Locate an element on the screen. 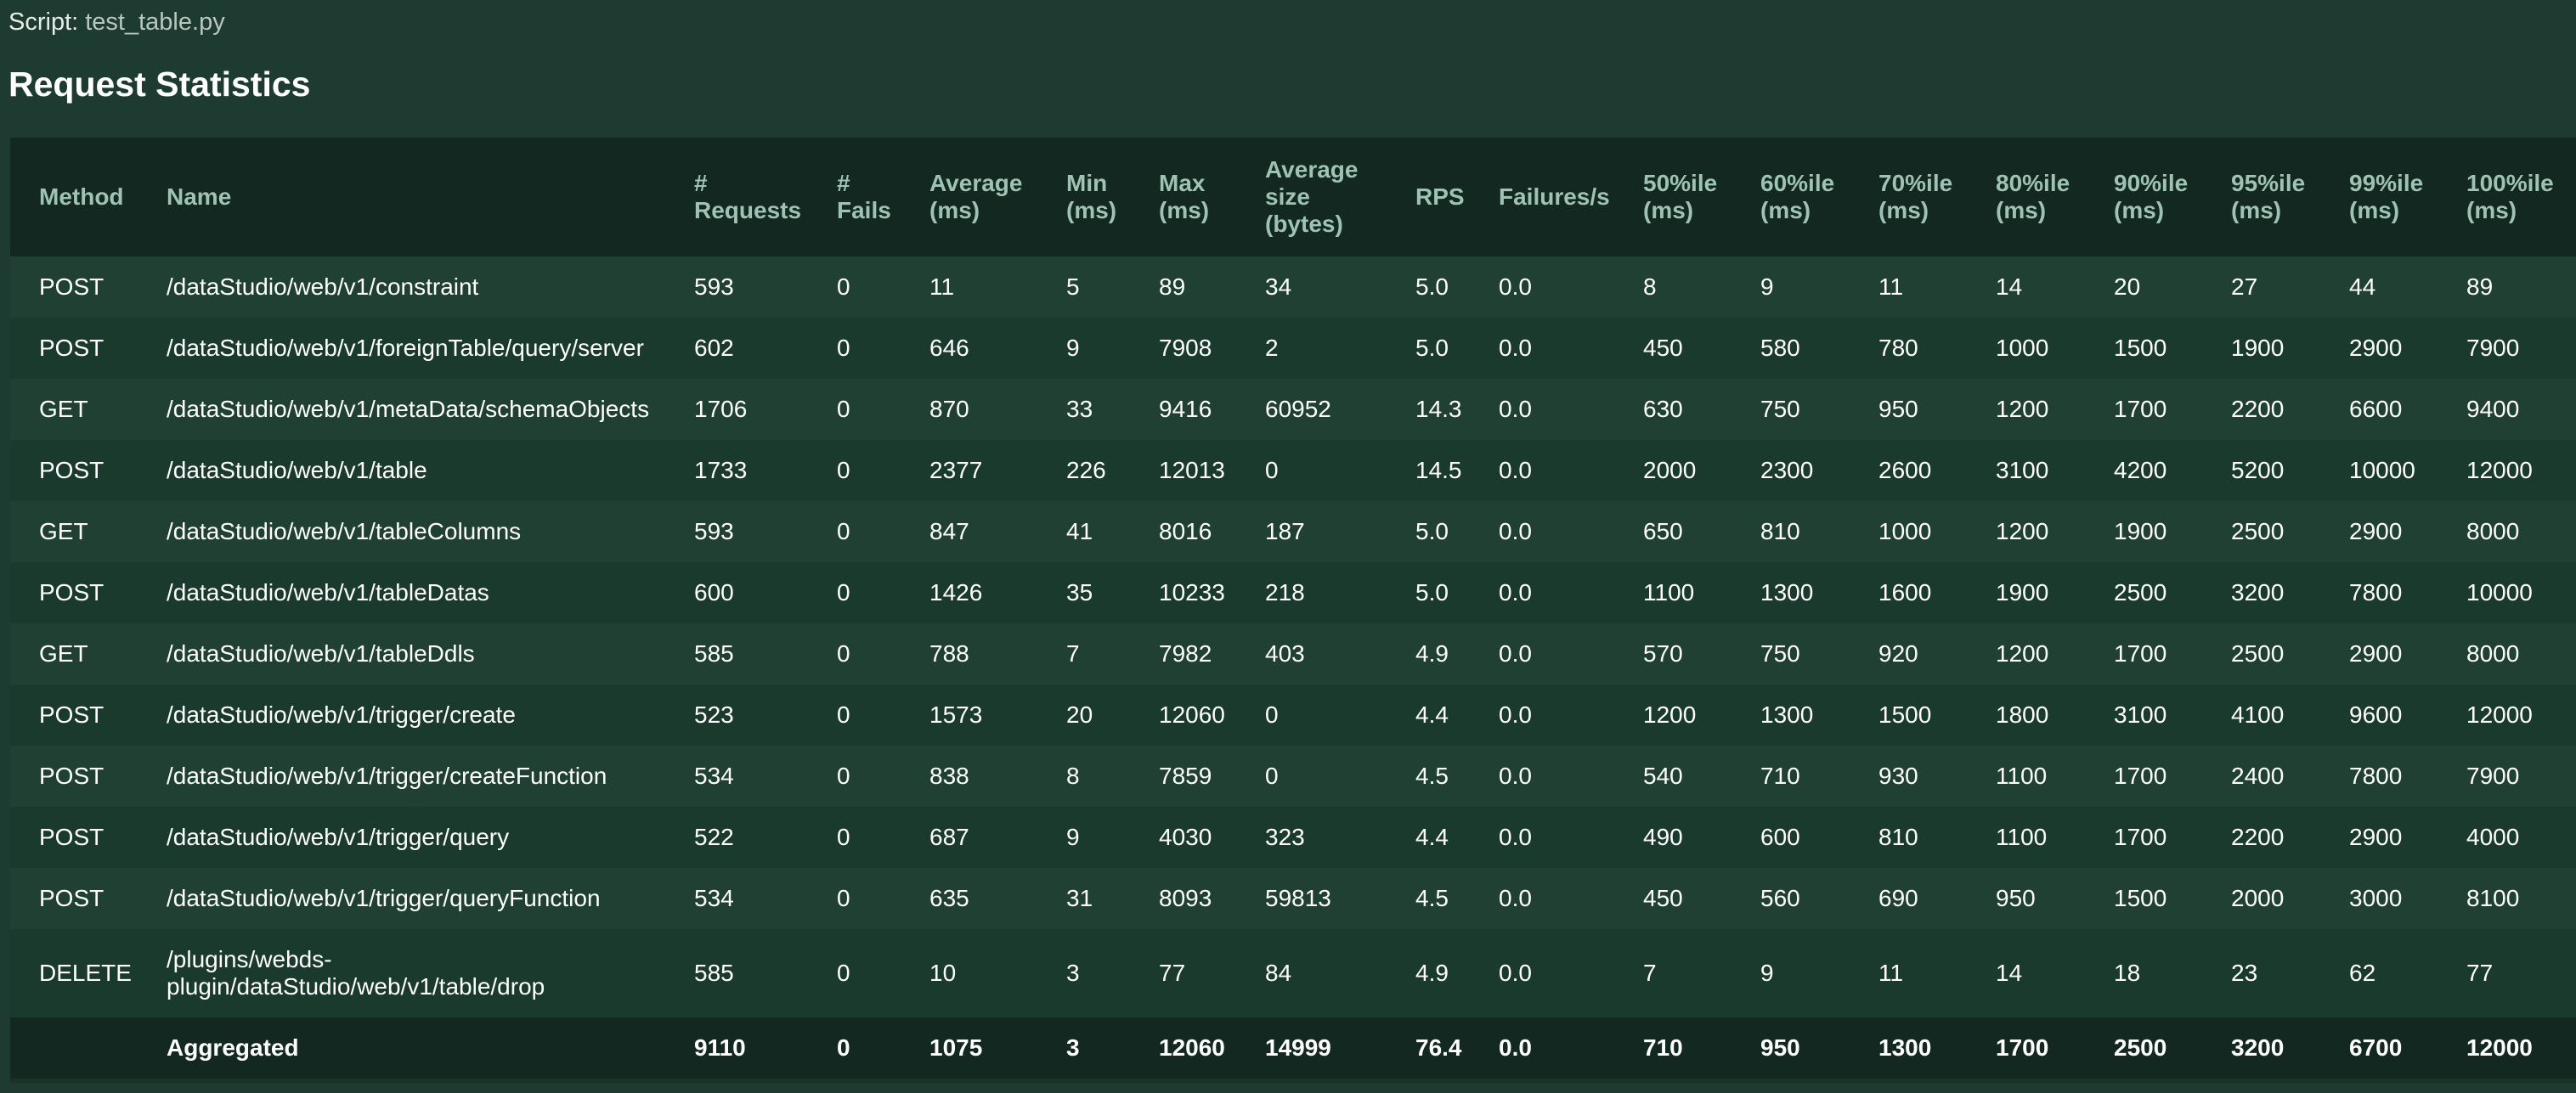  cell-average-ms: 635 is located at coordinates (969, 899).